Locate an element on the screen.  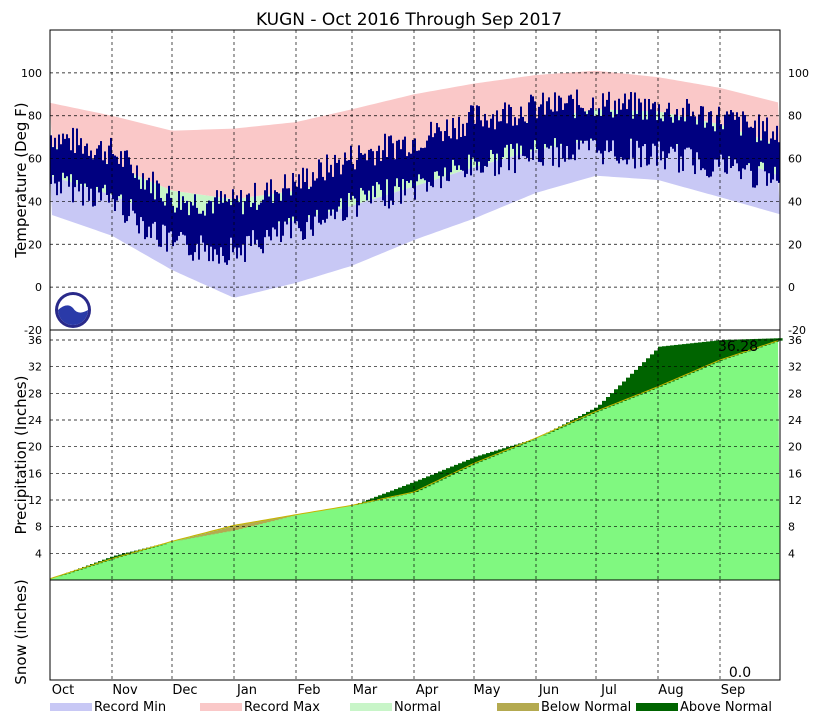
precip-tick-left: 20 is located at coordinates (35, 447).